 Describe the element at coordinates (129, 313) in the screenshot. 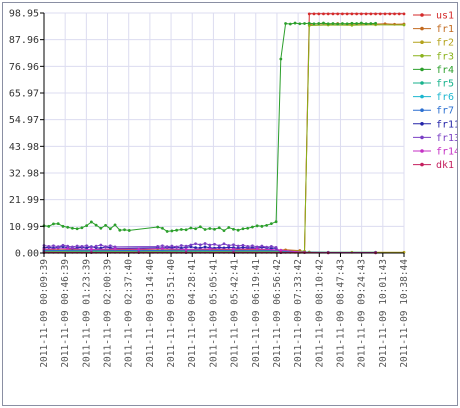

I see `x-tick-label: 2011-11-09 02:37:40` at that location.